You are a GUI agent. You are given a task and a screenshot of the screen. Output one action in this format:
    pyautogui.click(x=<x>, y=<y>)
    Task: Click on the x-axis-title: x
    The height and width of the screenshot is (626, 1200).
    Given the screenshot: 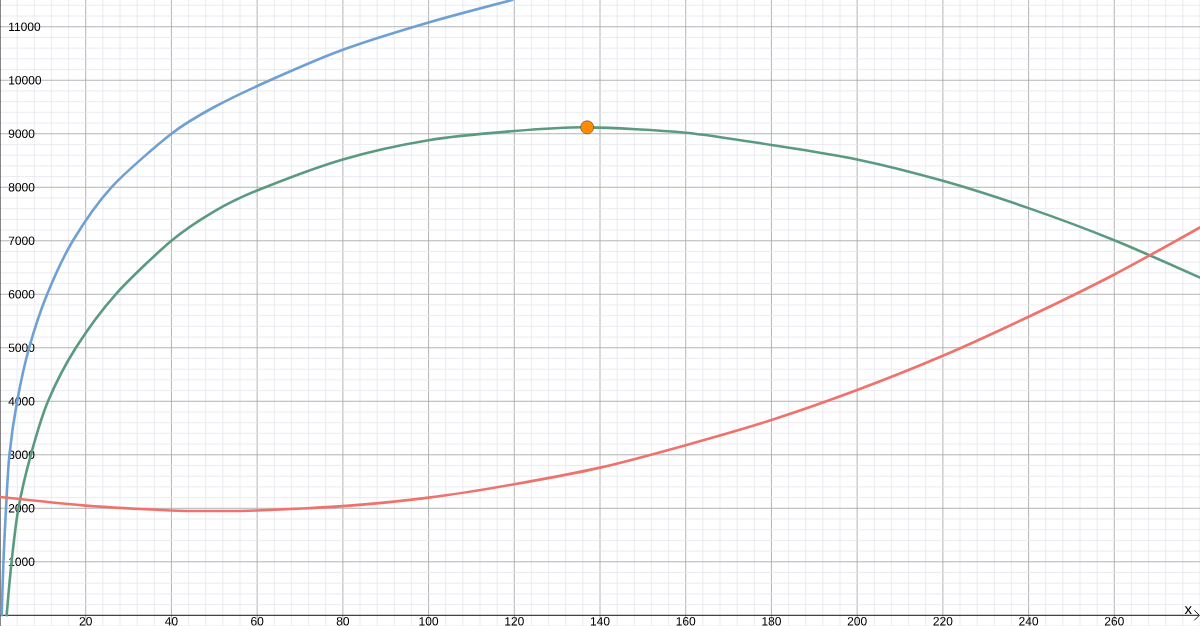 What is the action you would take?
    pyautogui.click(x=1188, y=610)
    